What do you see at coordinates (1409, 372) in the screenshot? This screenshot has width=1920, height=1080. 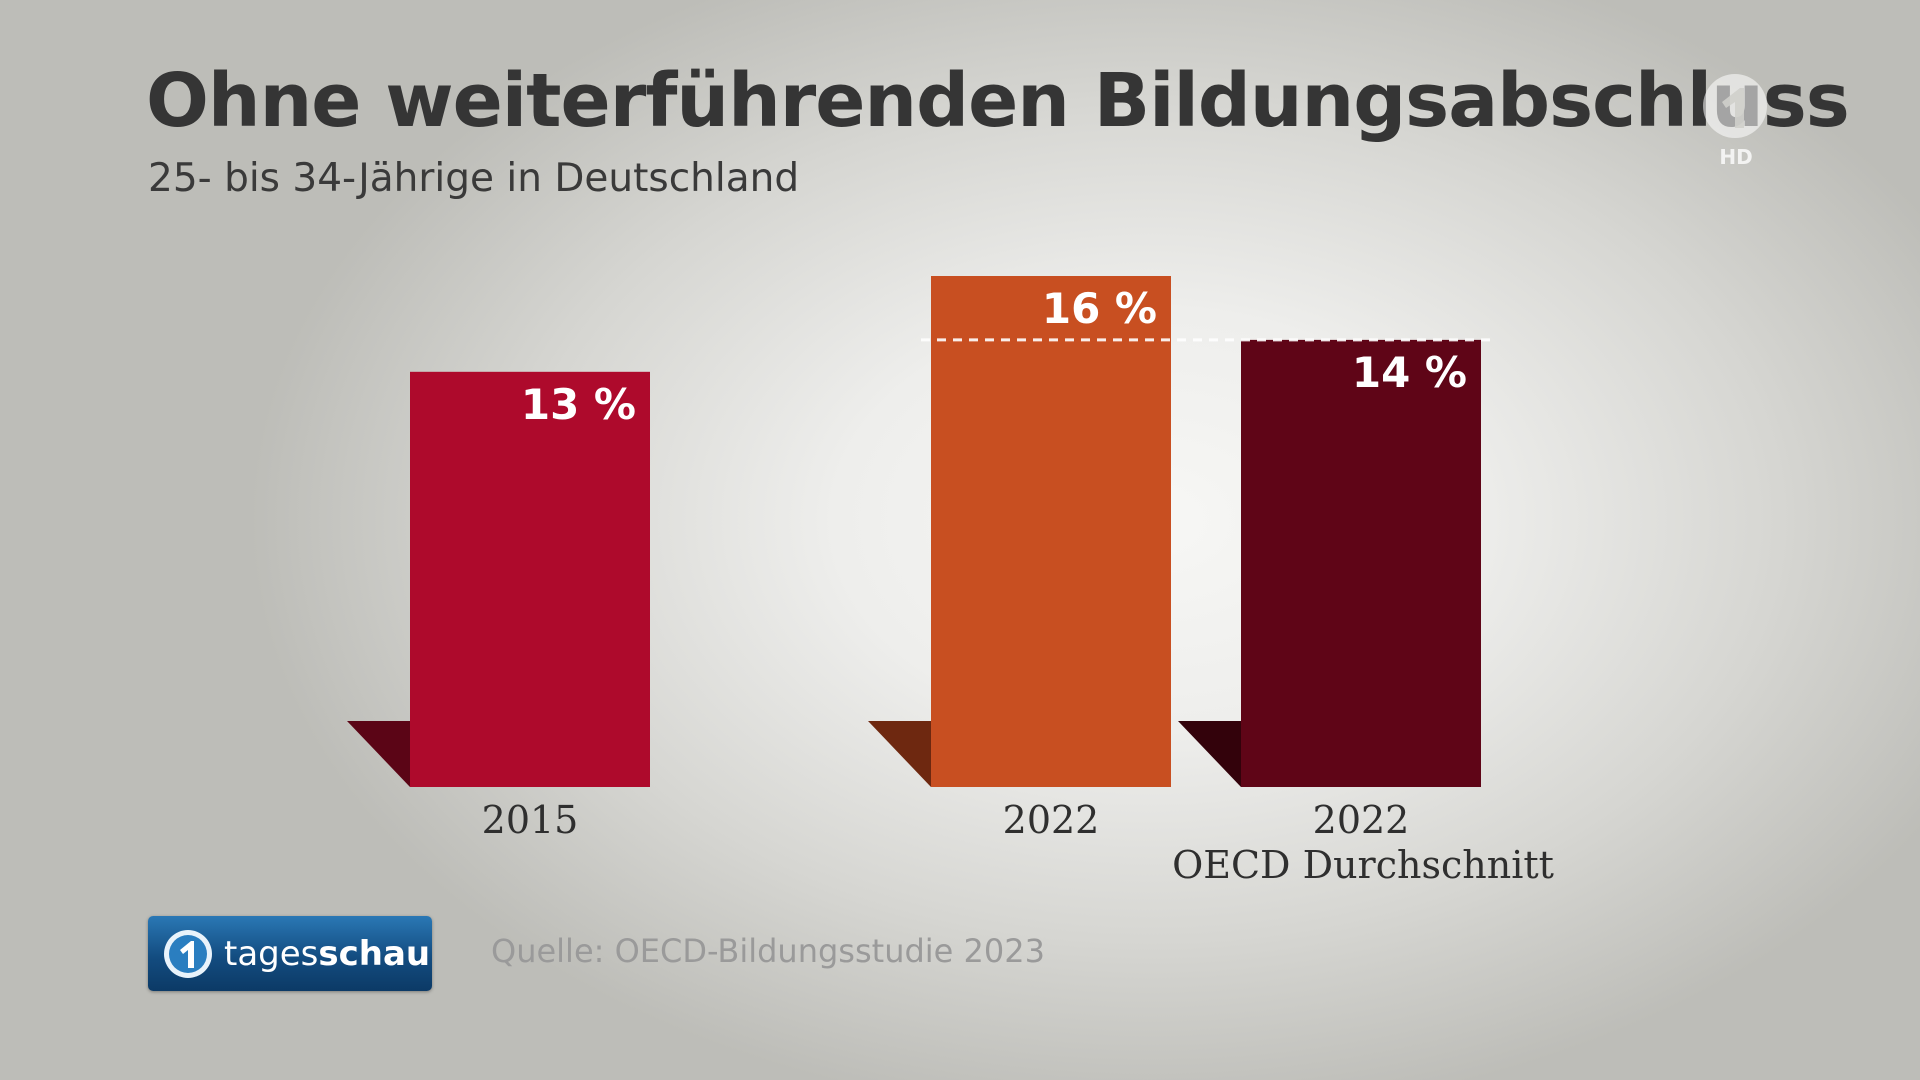 I see `bar-2022-oecd-value-label: 14 %` at bounding box center [1409, 372].